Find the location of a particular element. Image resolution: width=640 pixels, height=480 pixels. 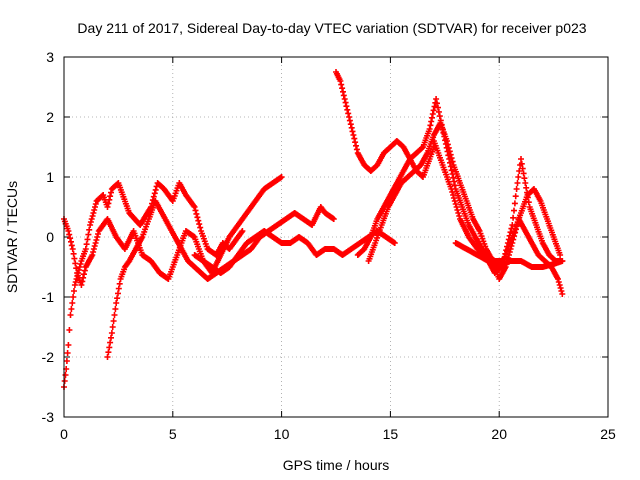

x-tick-label: 0 is located at coordinates (64, 434).